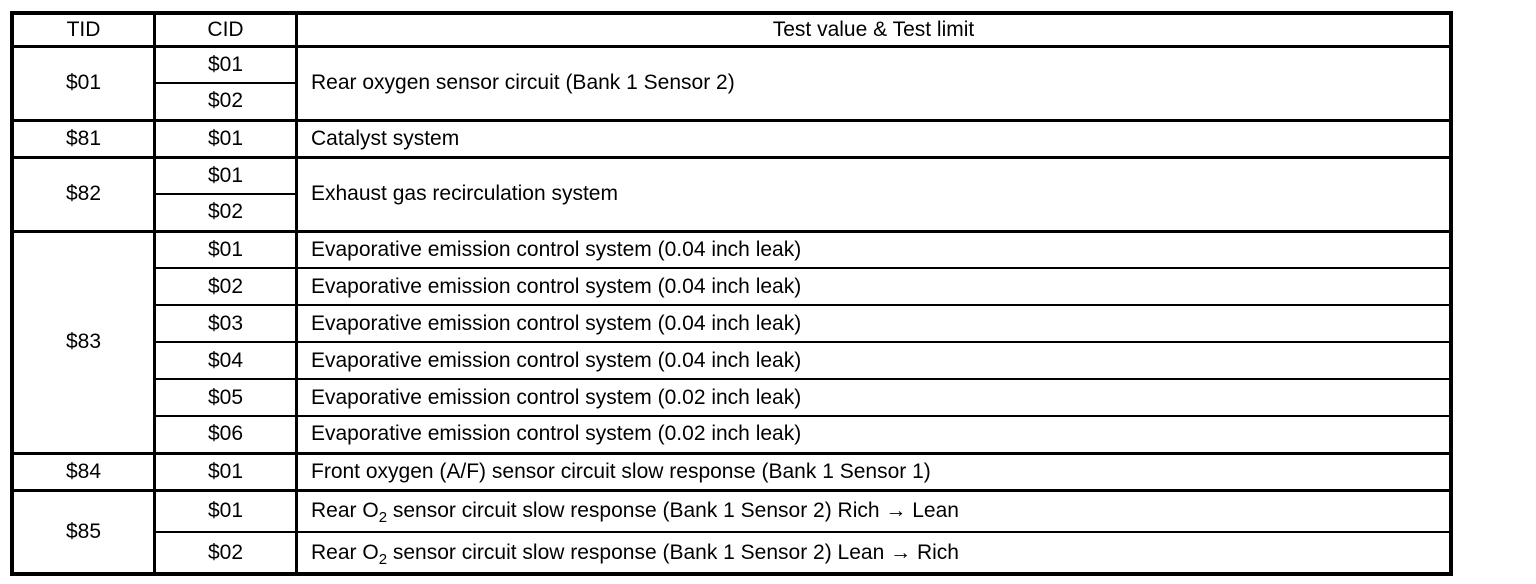 The image size is (1536, 584). What do you see at coordinates (225, 397) in the screenshot?
I see `cid-cell: $05` at bounding box center [225, 397].